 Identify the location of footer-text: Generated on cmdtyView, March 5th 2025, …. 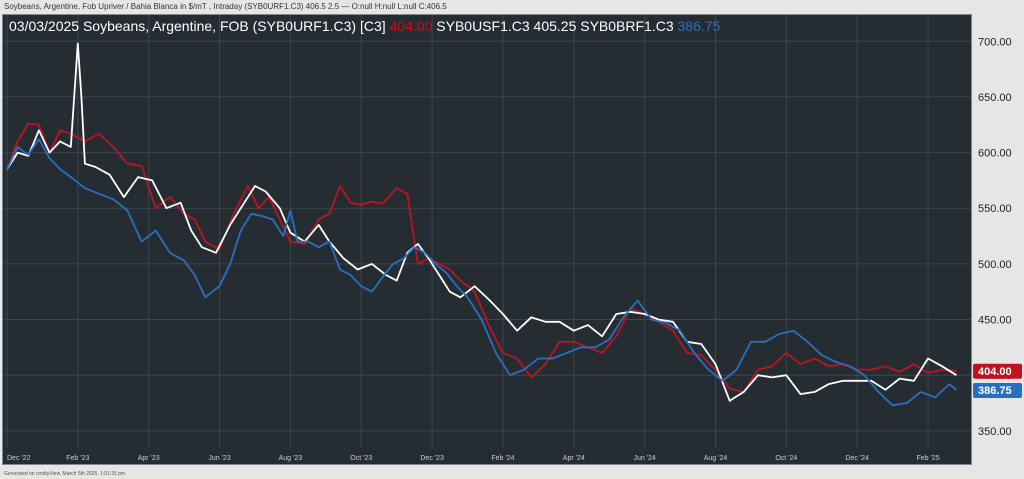
(65, 474).